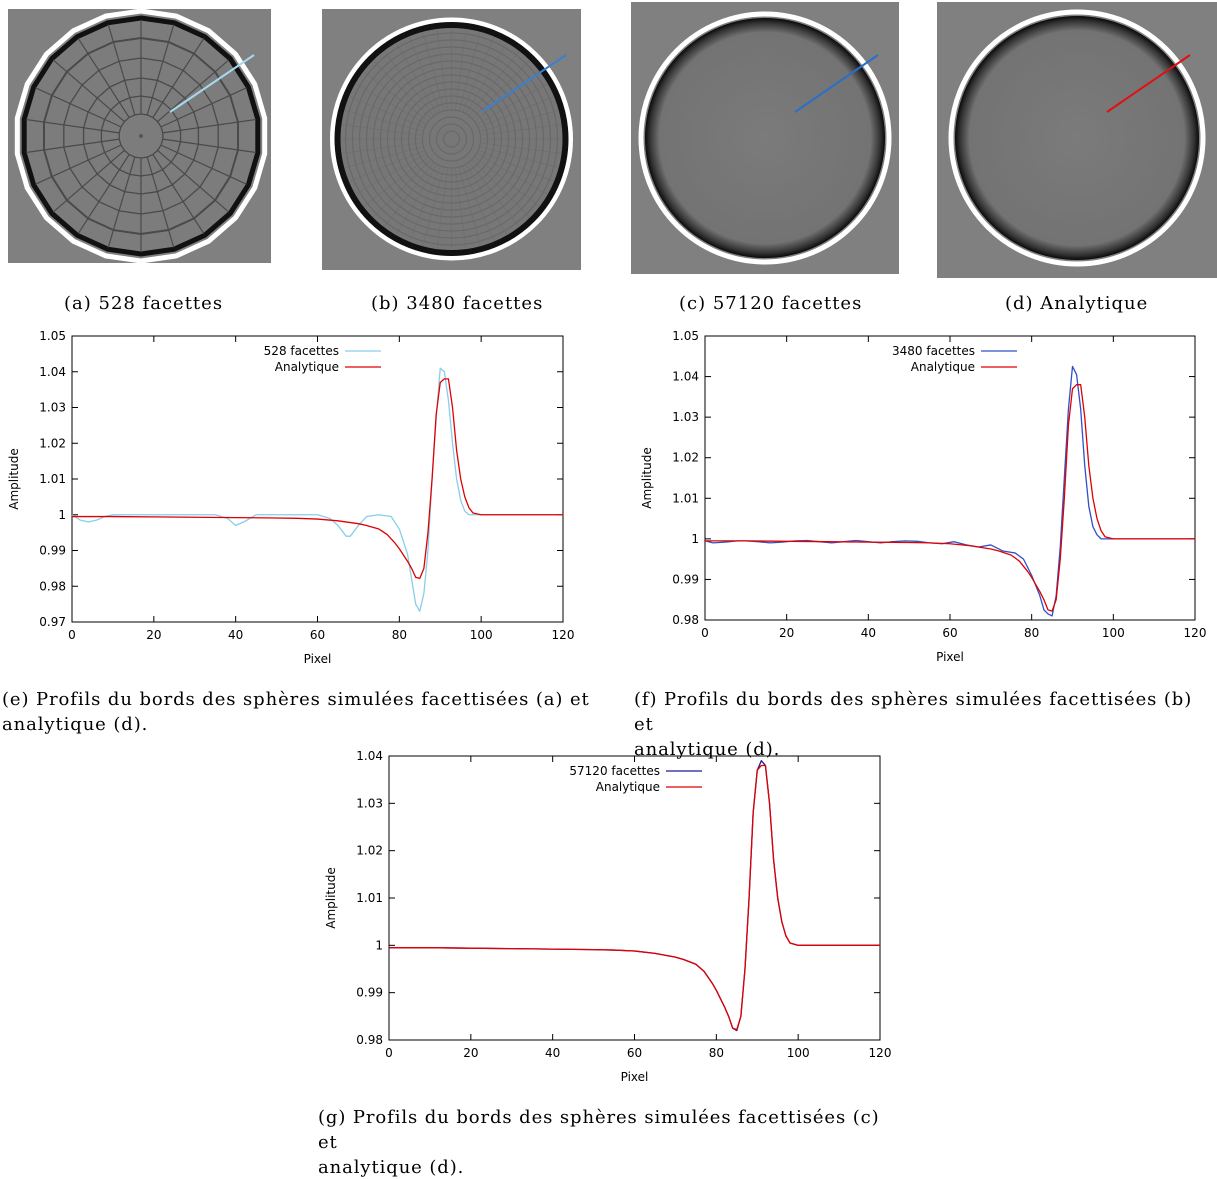 The image size is (1217, 1180). Describe the element at coordinates (685, 579) in the screenshot. I see `chart-f-ytick-label: 0.99` at that location.